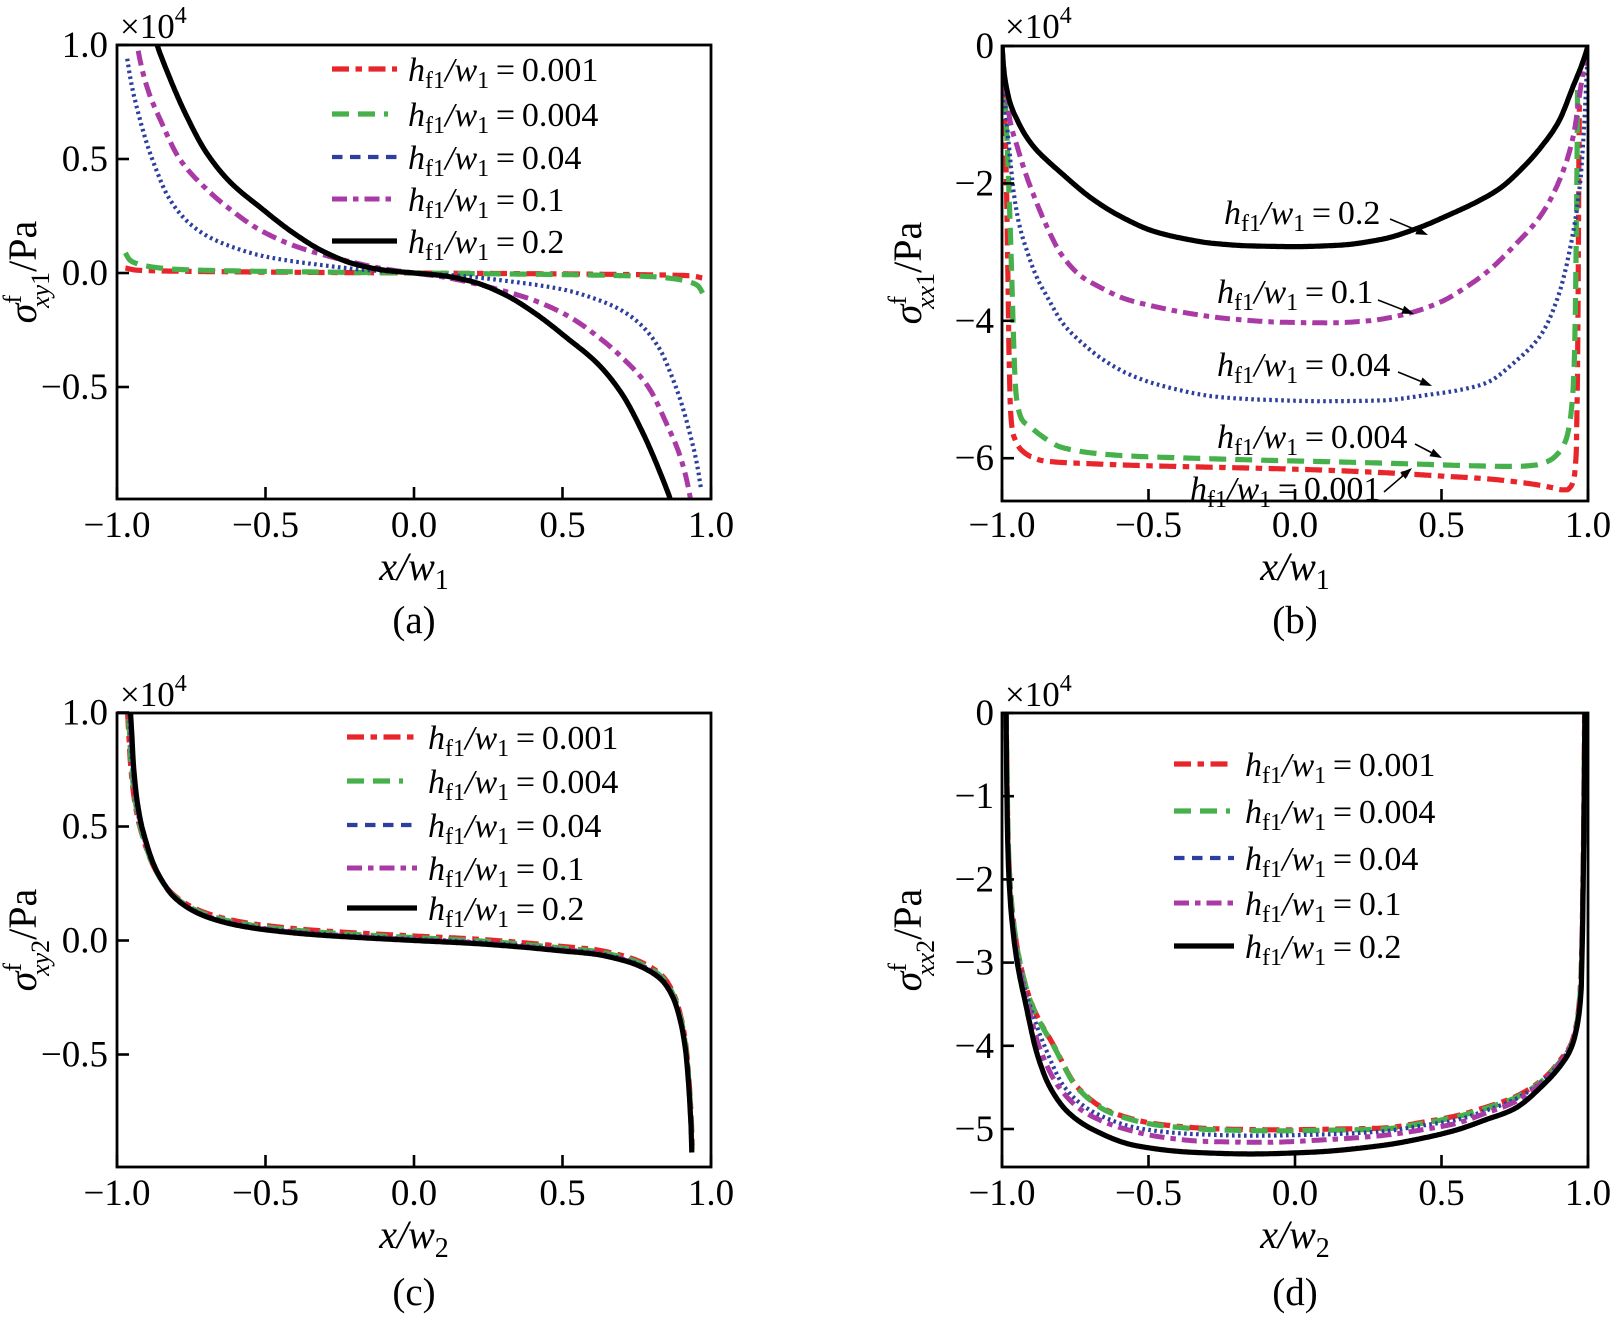  What do you see at coordinates (974, 1129) in the screenshot?
I see `svg-text: −5` at bounding box center [974, 1129].